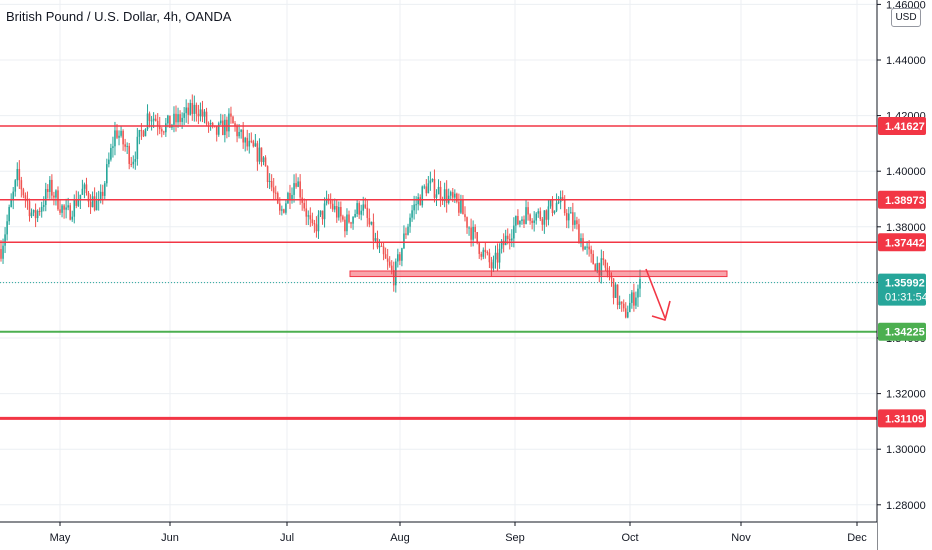  What do you see at coordinates (438, 536) in the screenshot?
I see `time-axis-background` at bounding box center [438, 536].